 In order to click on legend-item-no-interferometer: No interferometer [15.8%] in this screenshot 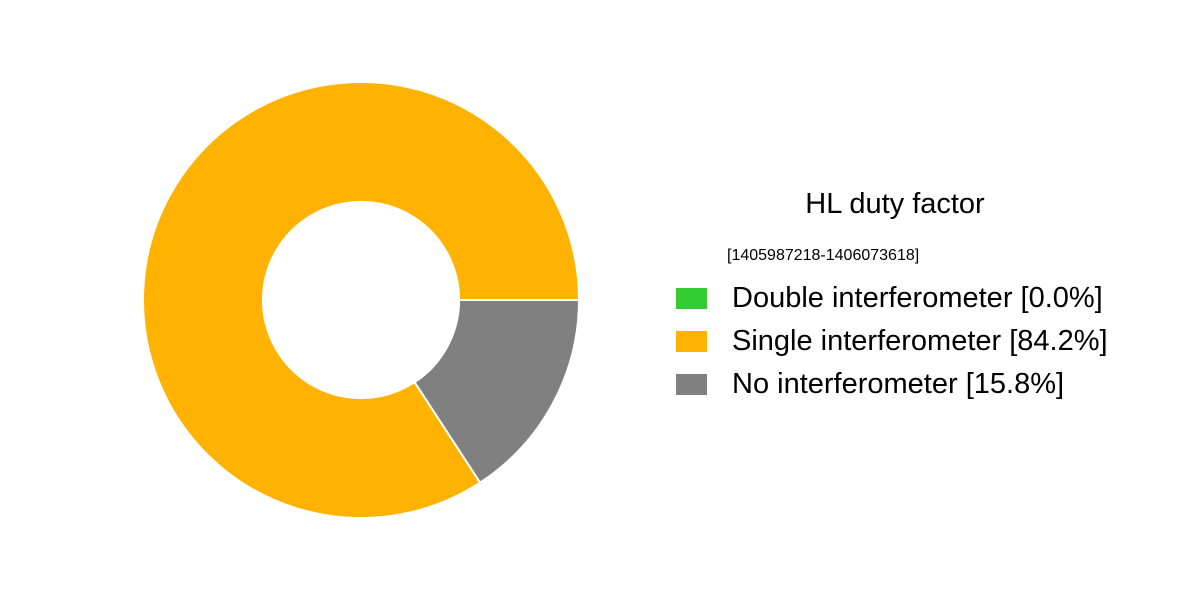, I will do `click(892, 384)`.